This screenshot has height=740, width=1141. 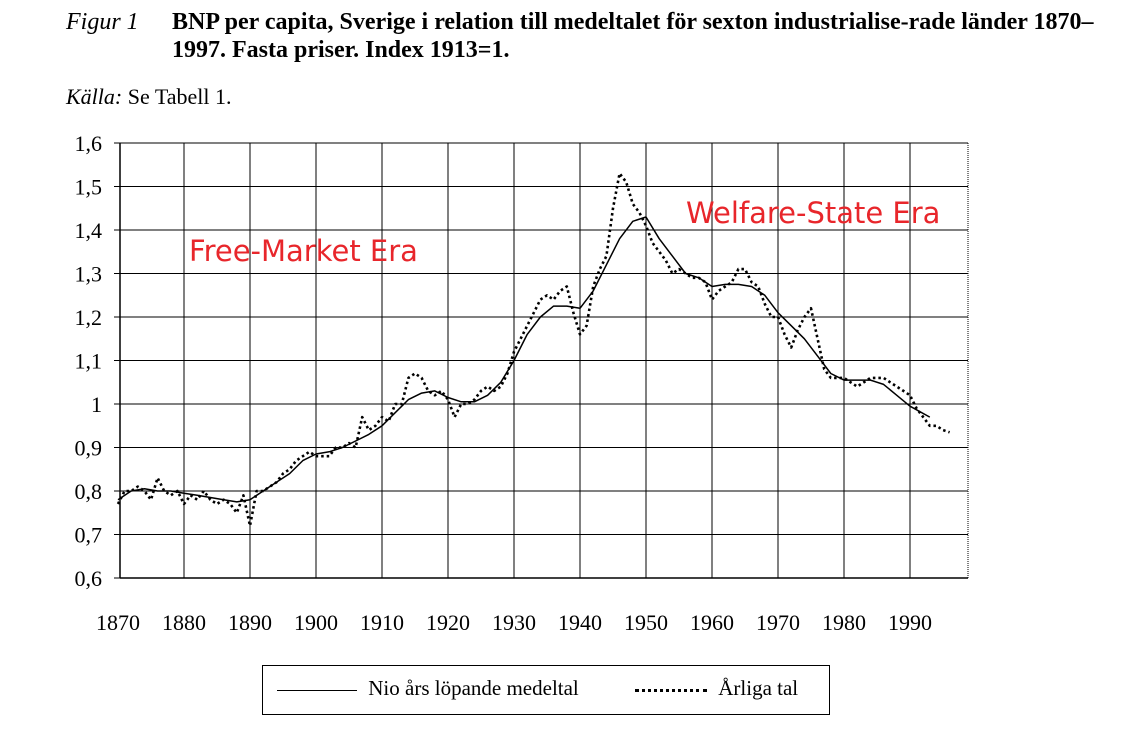 I want to click on x-tick-label: 1990, so click(x=910, y=622).